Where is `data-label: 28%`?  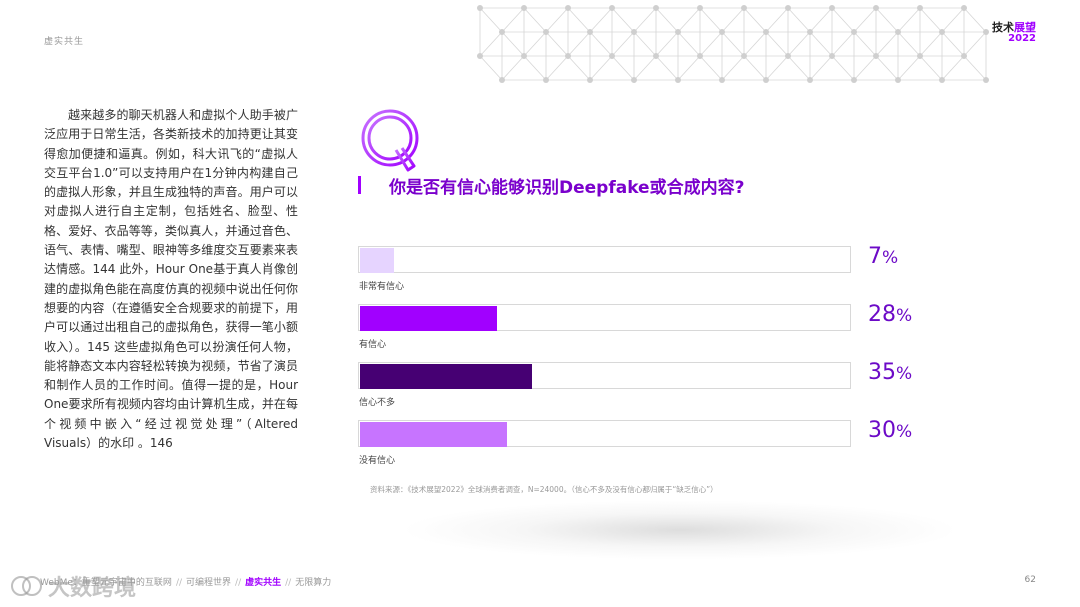 data-label: 28% is located at coordinates (890, 314).